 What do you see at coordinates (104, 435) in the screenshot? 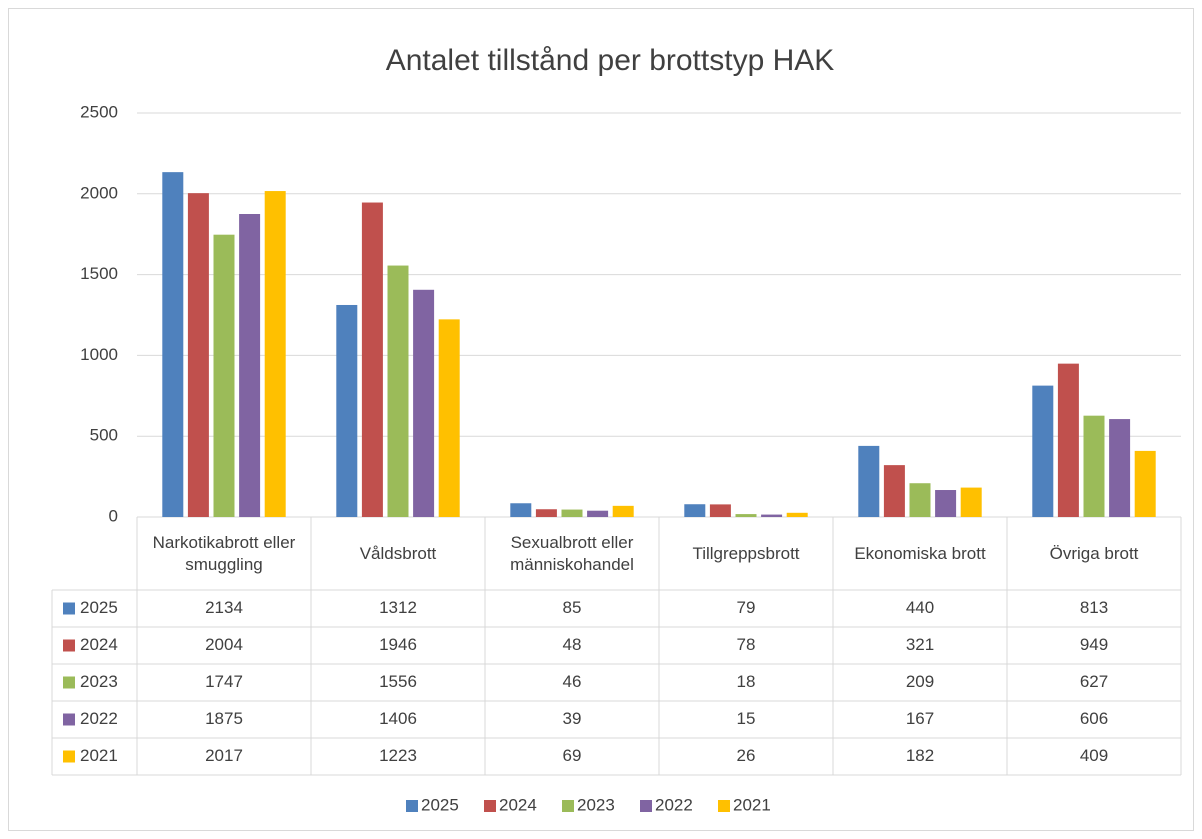
I see `y-tick-label: 500` at bounding box center [104, 435].